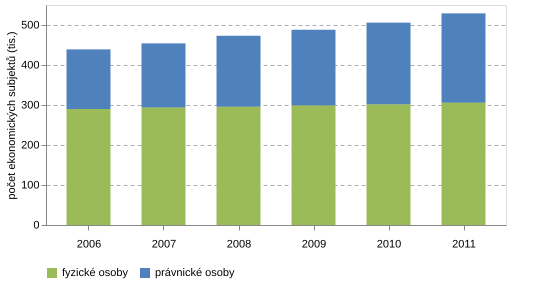  What do you see at coordinates (12, 115) in the screenshot?
I see `y-axis-title: počet ekonomických subjektů (tis.)` at bounding box center [12, 115].